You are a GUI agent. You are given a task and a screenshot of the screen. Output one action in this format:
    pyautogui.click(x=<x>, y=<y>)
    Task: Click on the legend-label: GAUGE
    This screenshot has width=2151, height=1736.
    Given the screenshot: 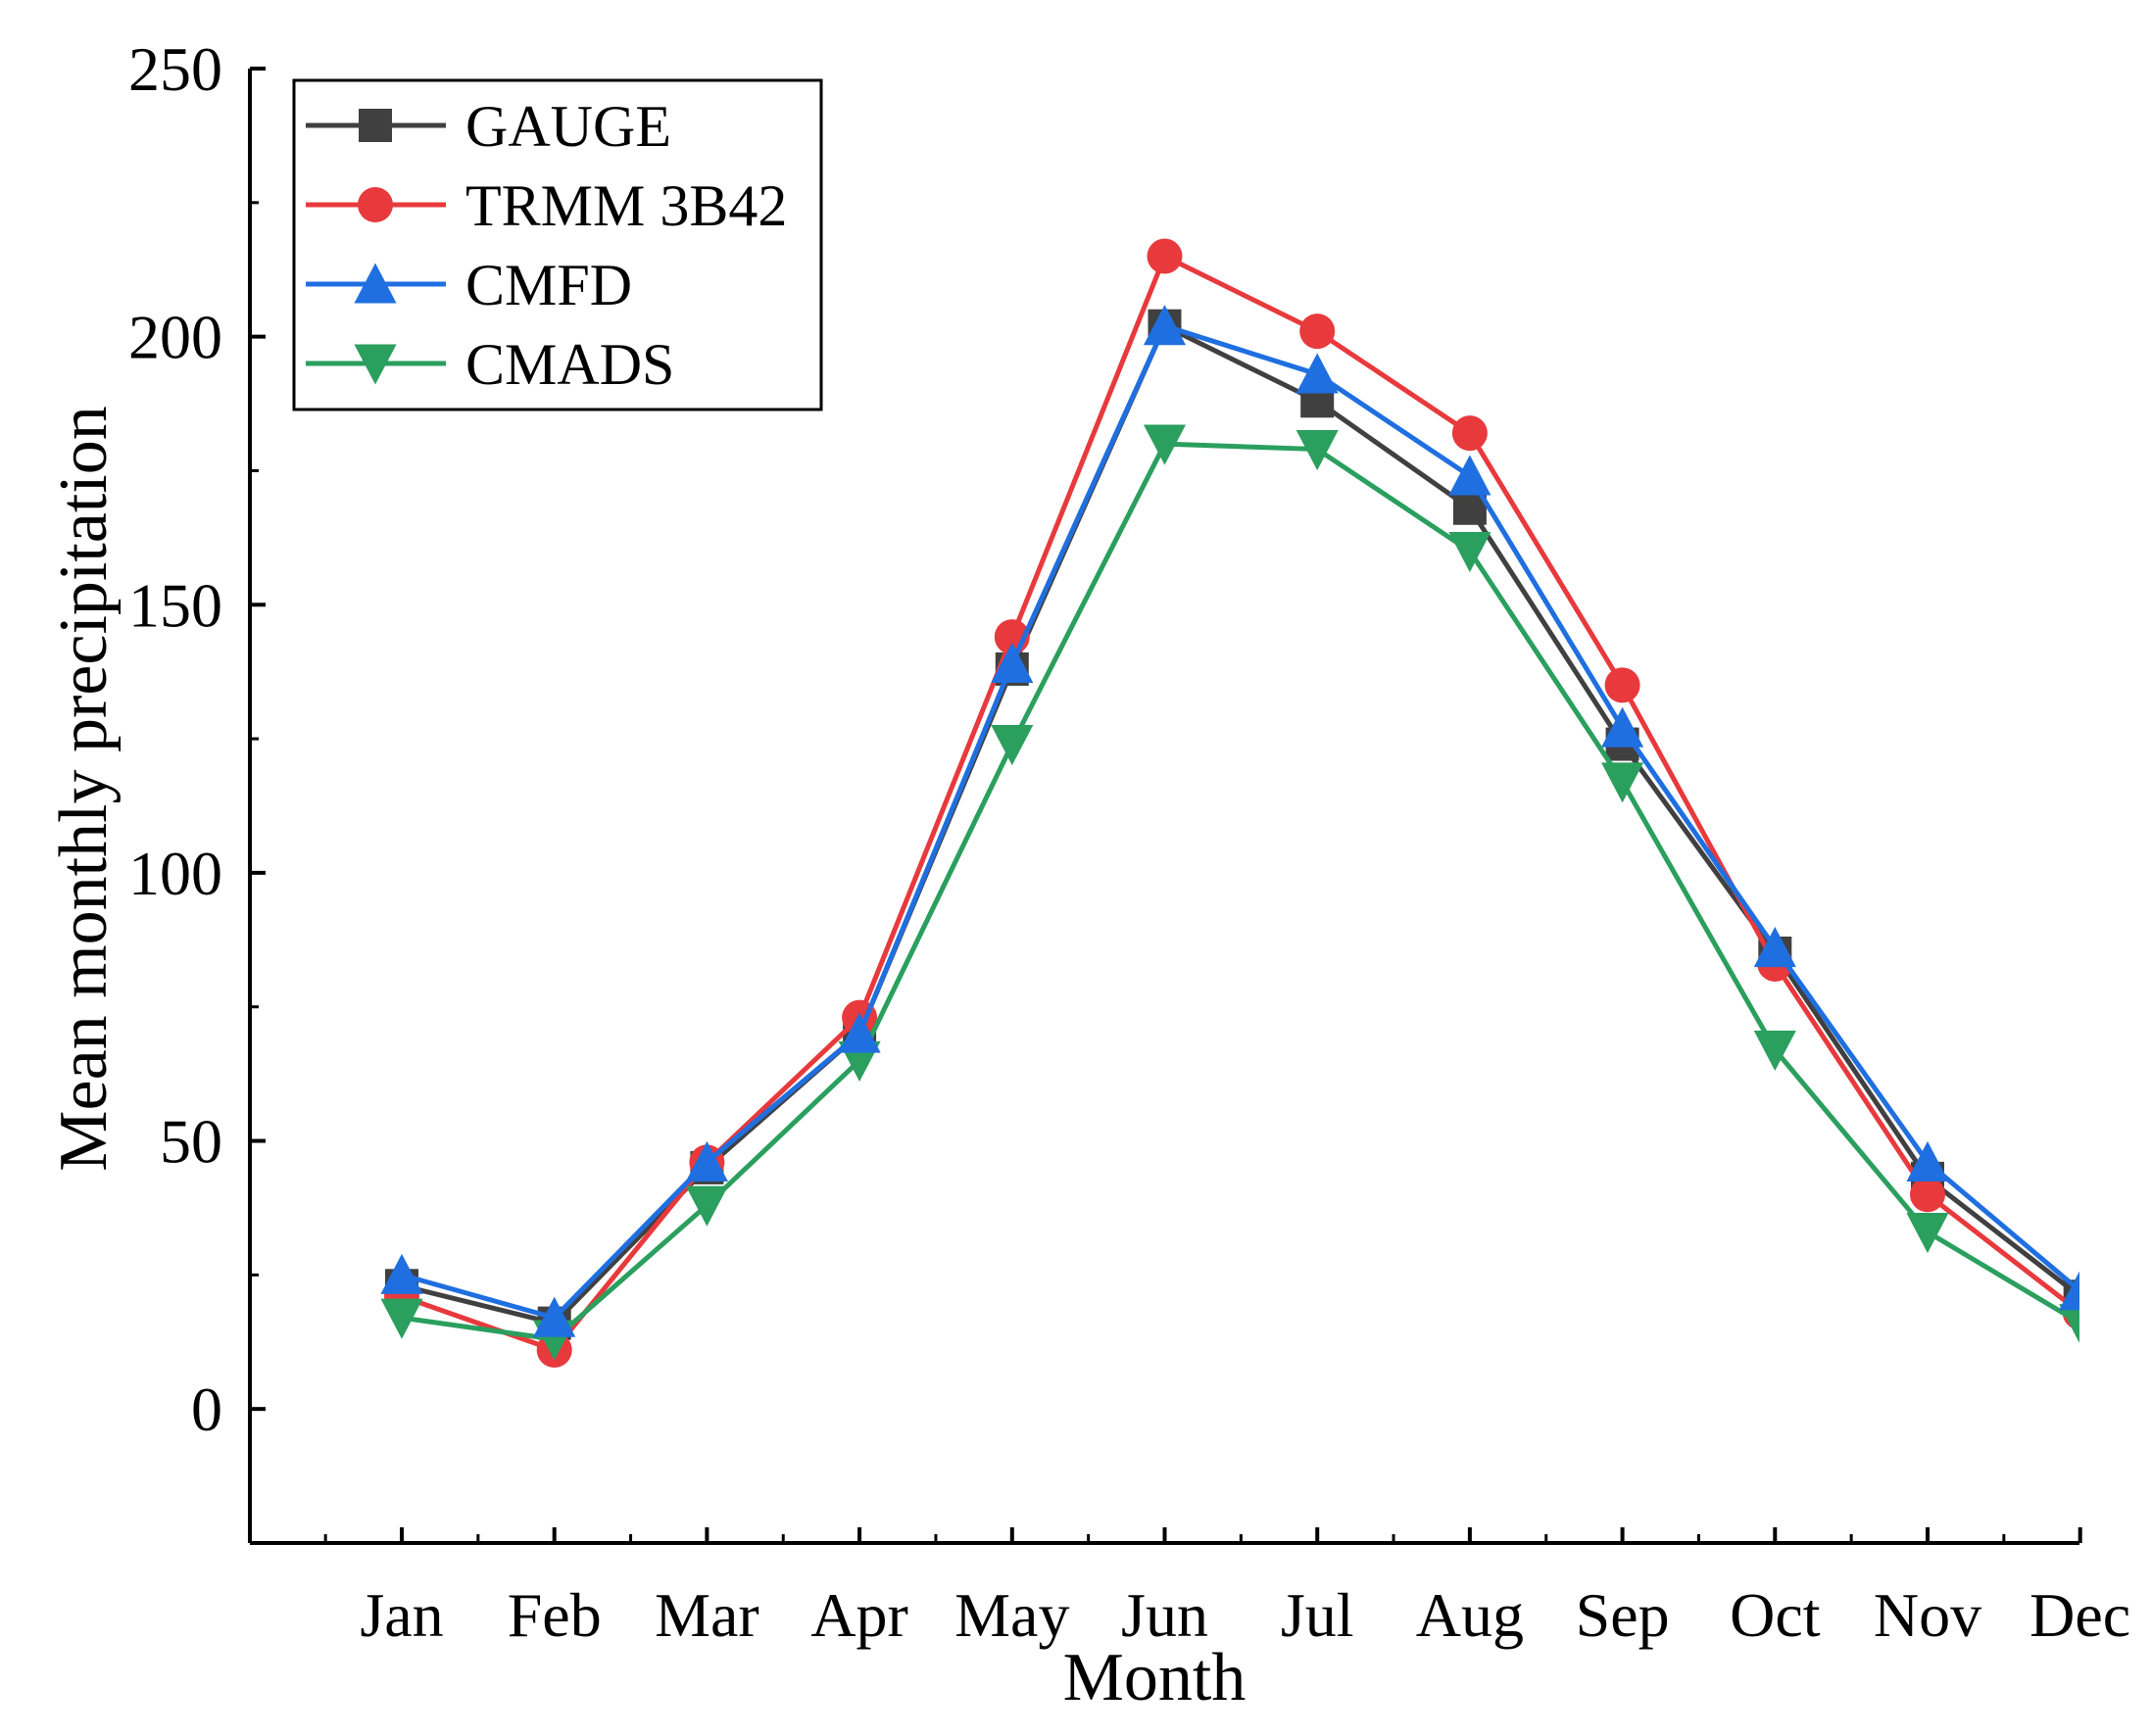 What is the action you would take?
    pyautogui.click(x=568, y=127)
    